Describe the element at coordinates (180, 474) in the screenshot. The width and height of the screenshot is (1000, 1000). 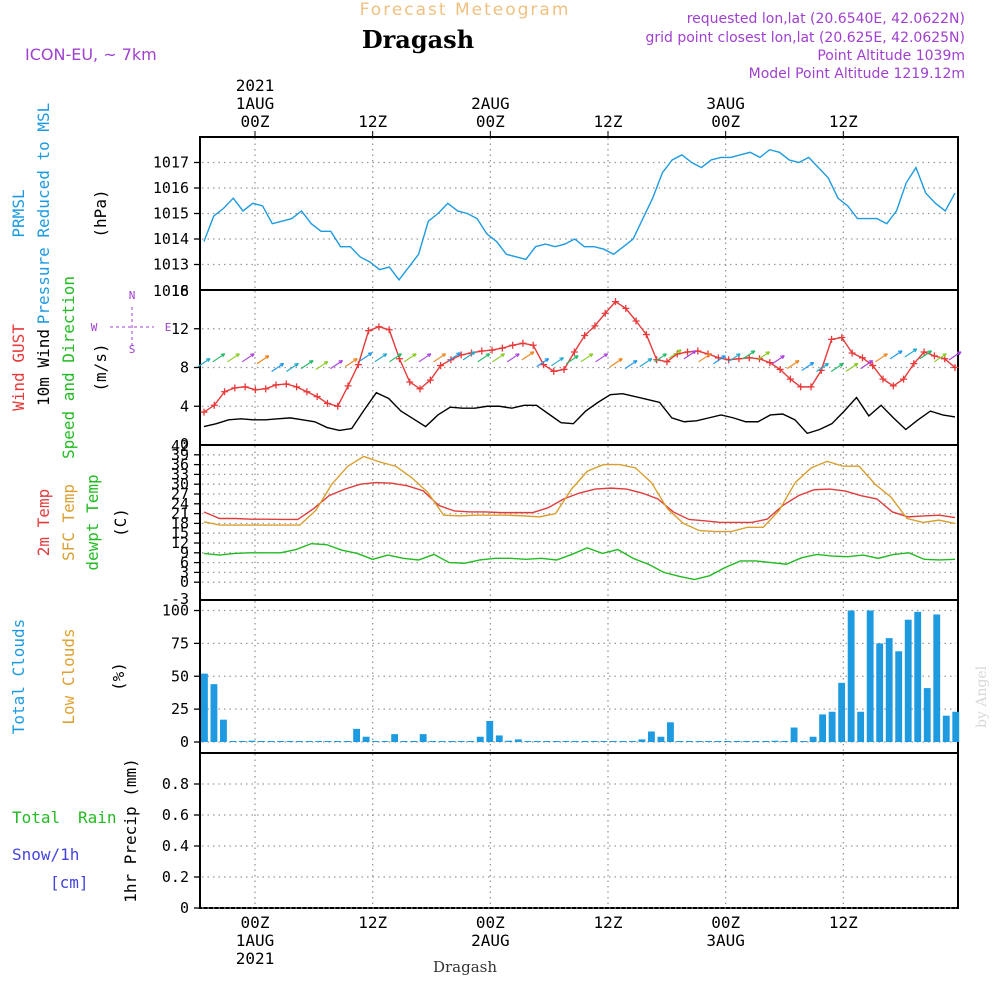
I see `y-tick-label: 33` at that location.